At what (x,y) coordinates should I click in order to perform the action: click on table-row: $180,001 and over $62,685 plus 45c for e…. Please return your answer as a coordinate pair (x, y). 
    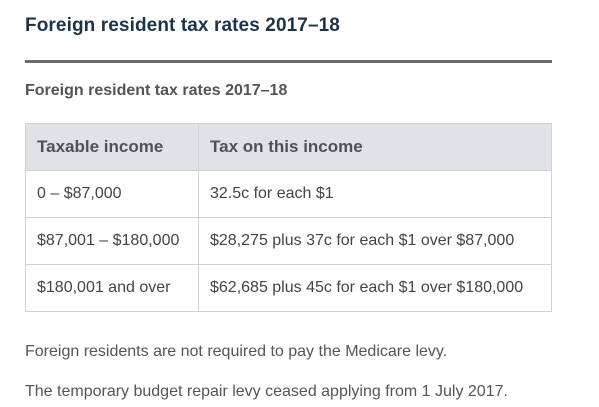
    Looking at the image, I should click on (288, 288).